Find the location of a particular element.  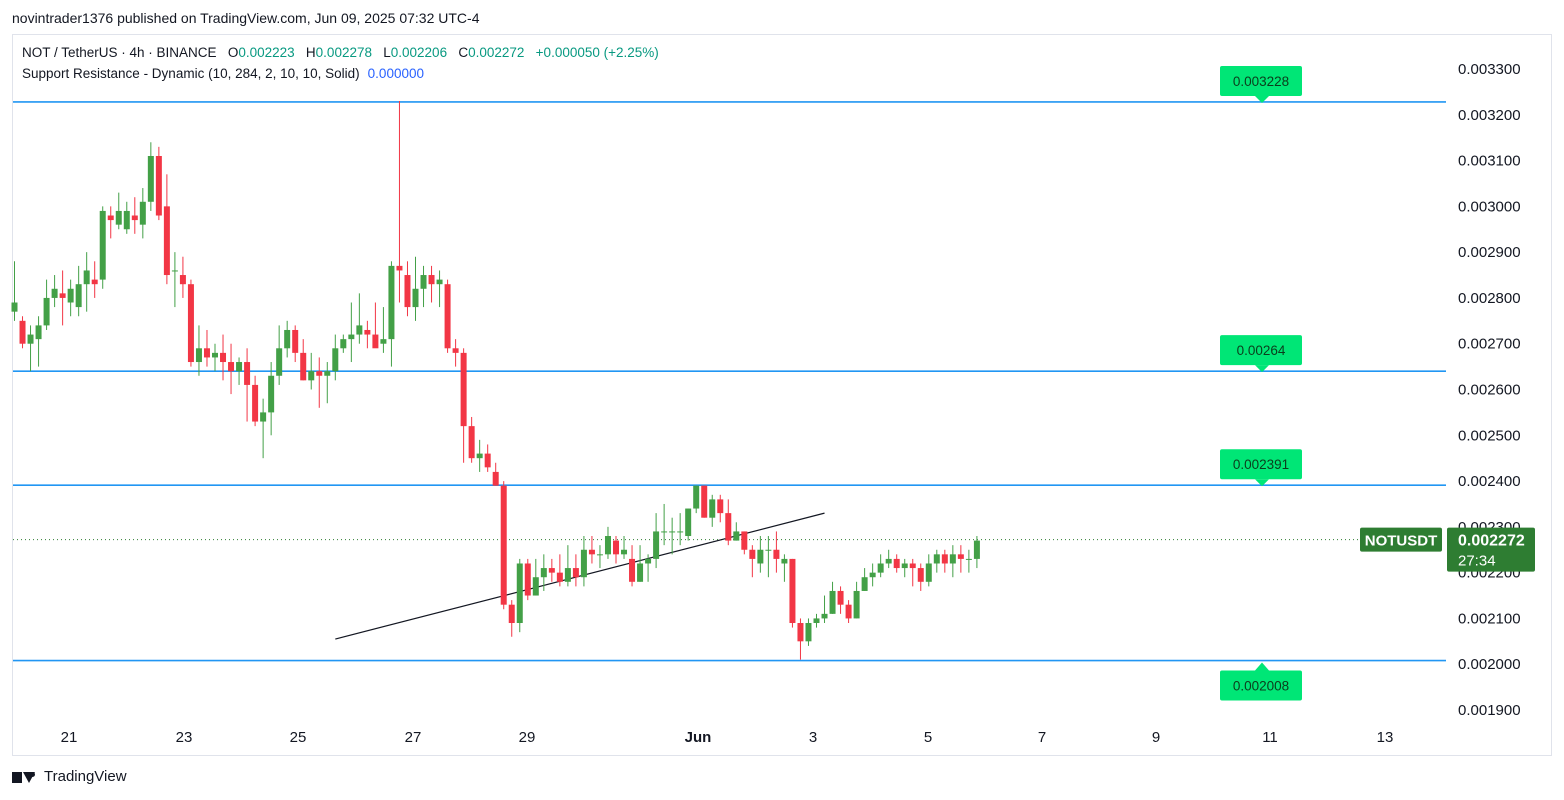

time-axis-tick: 21 is located at coordinates (69, 737).